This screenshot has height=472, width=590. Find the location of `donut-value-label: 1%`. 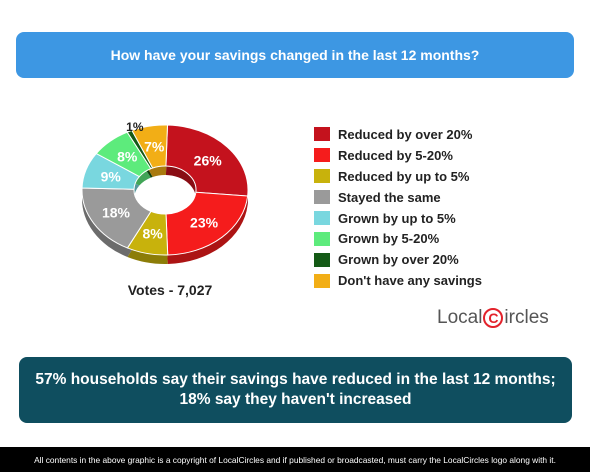

donut-value-label: 1% is located at coordinates (135, 127).